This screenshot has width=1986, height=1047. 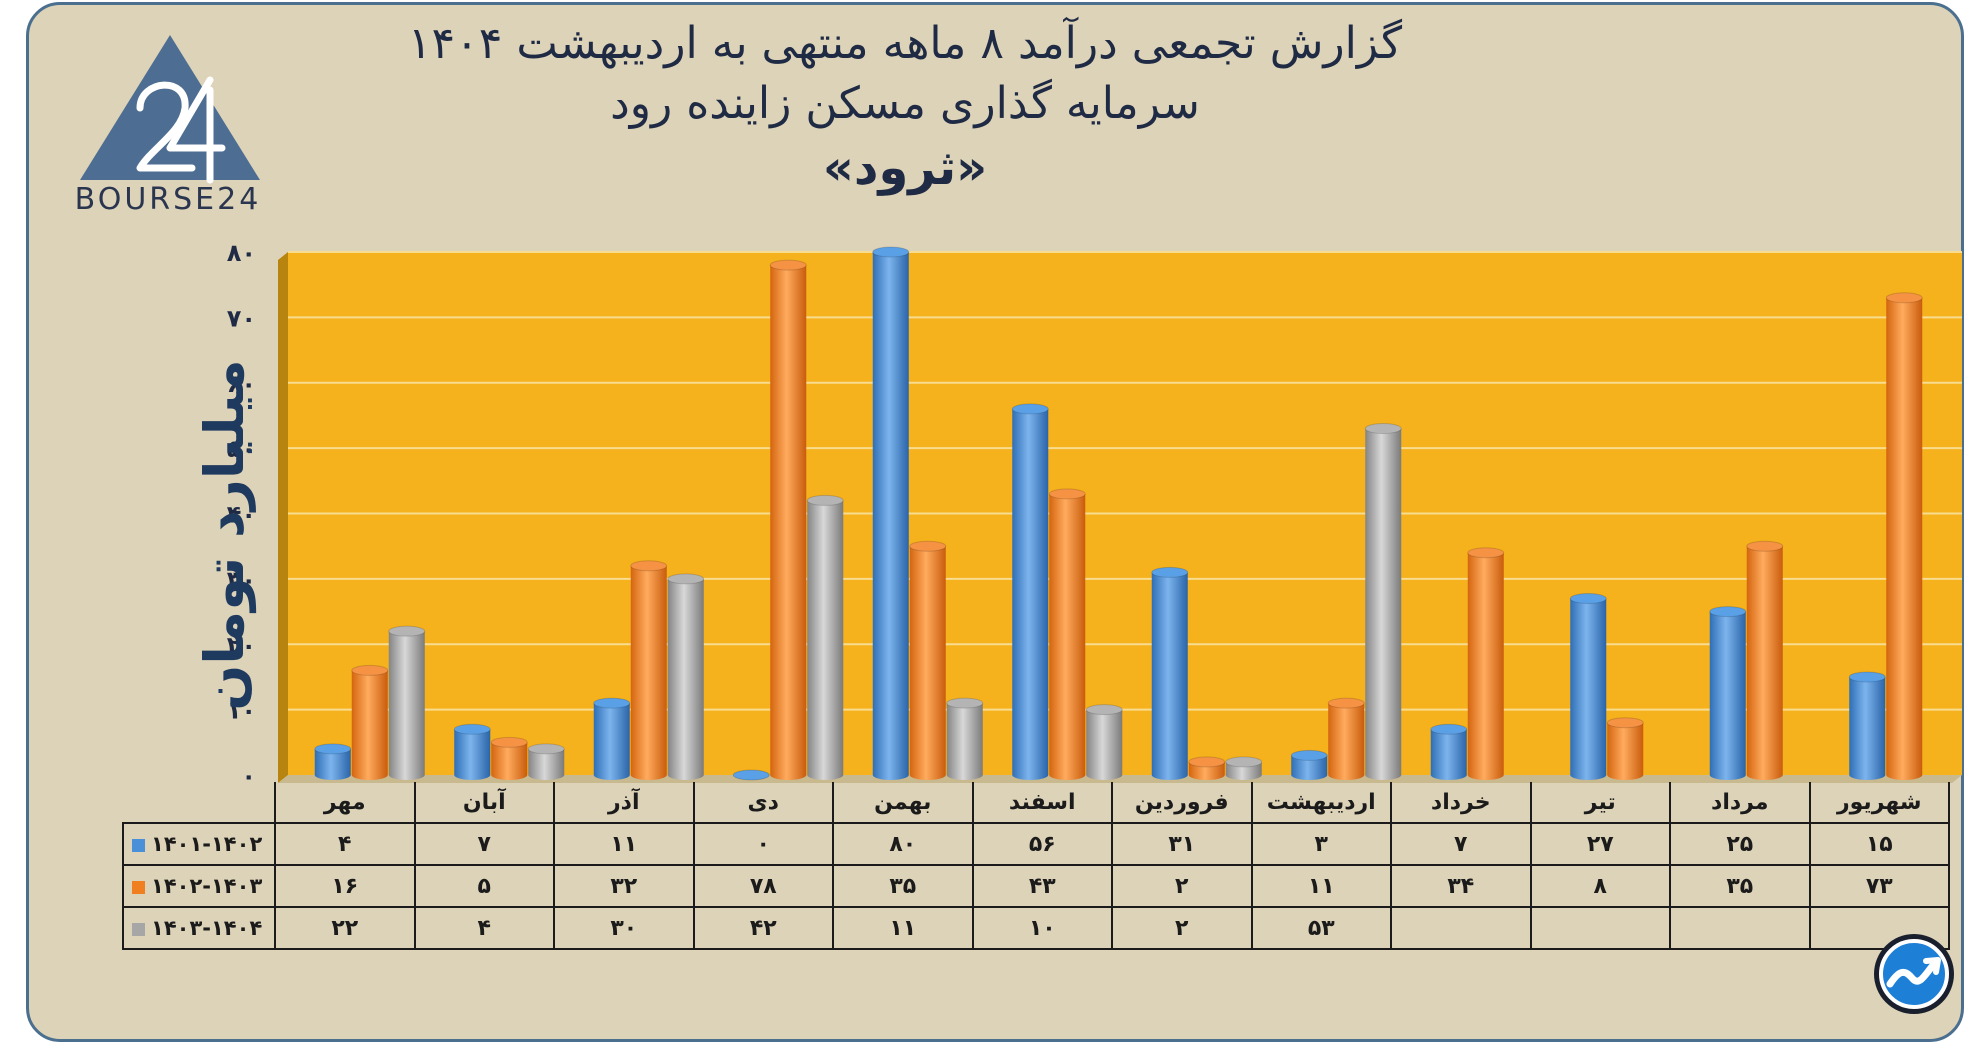 What do you see at coordinates (1036, 844) in the screenshot?
I see `table-row: ۱۴۰۱-۱۴۰۲ ۴ ۷ ۱۱ ۰ ۸۰ ۵۶ ۳۱ ۳ ۷ ۲۷ ۲۵ ۱۵` at bounding box center [1036, 844].